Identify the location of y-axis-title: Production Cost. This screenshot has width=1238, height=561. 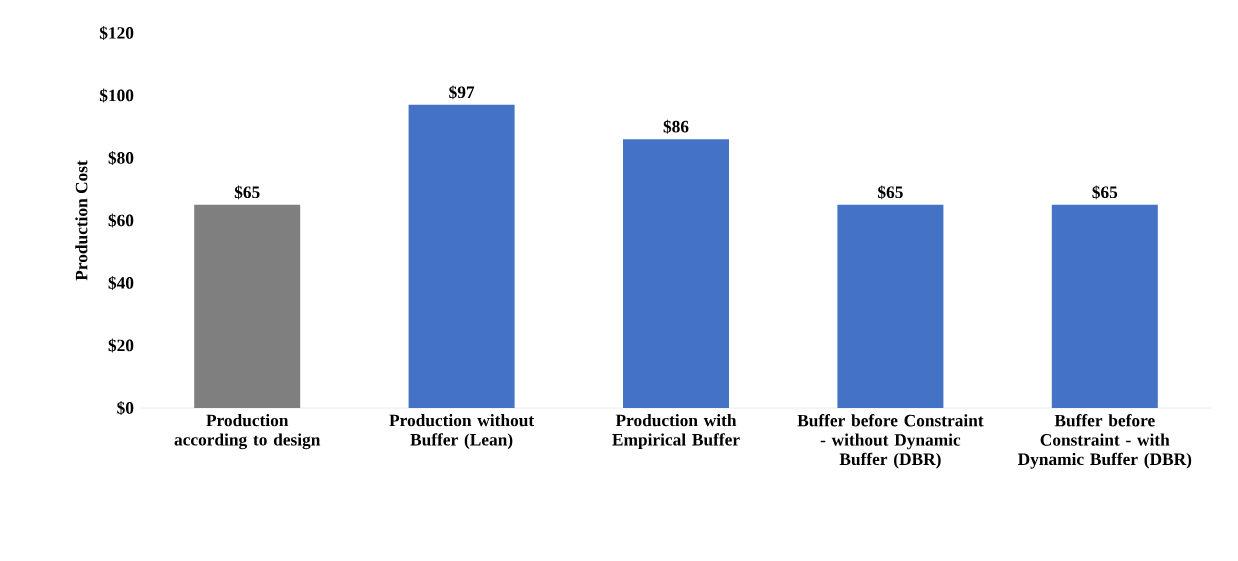
(81, 220).